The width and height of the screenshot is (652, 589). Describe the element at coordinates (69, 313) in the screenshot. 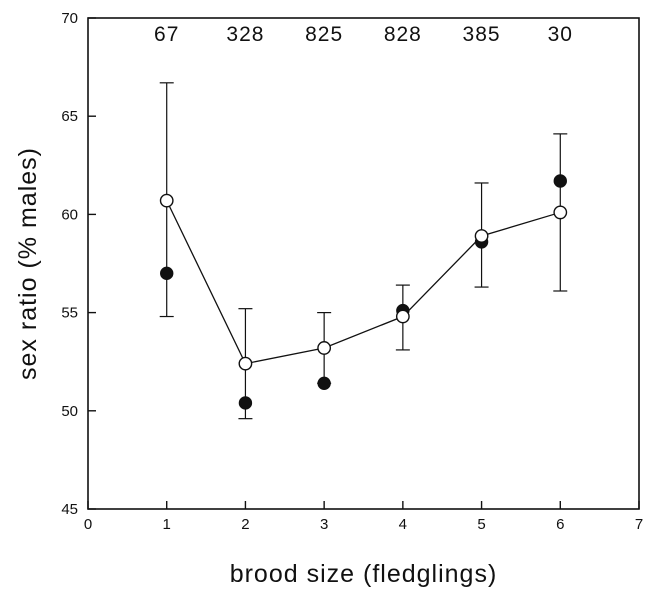

I see `y-tick-label: 55` at that location.